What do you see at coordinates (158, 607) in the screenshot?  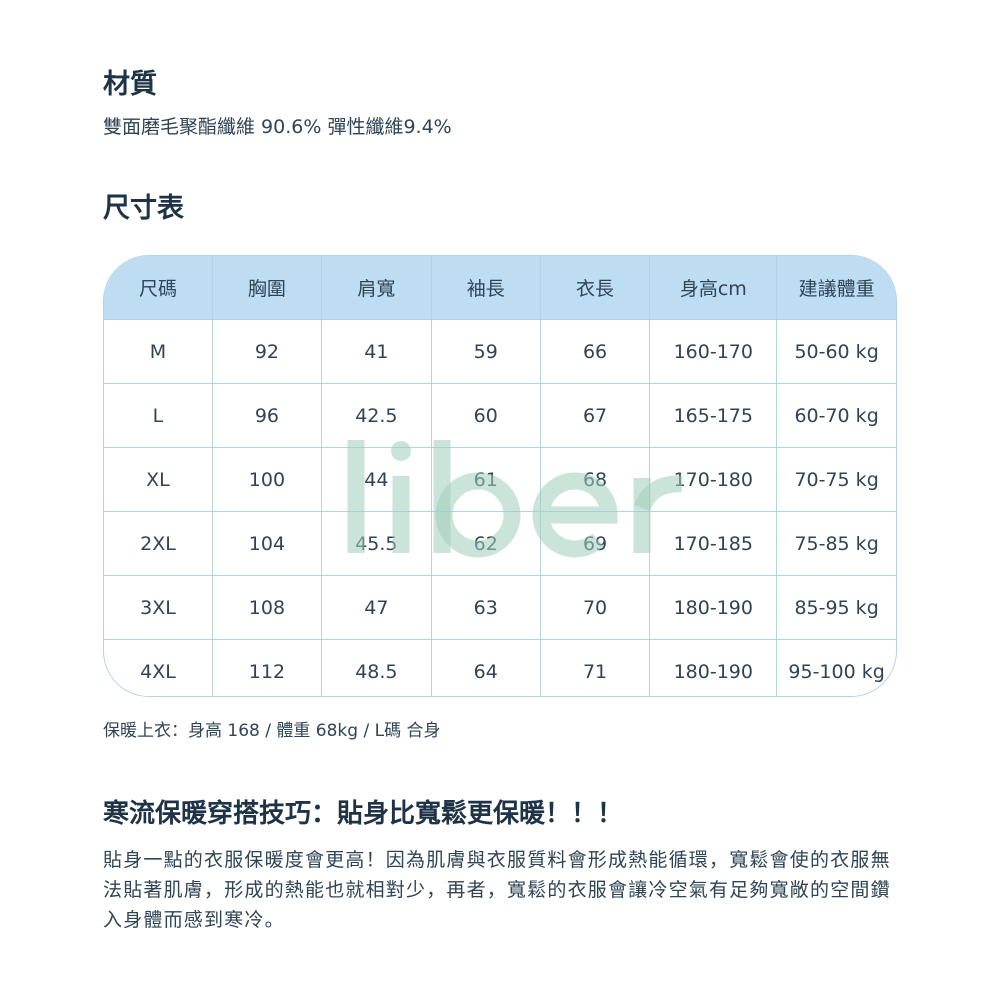 I see `table-cell: 3XL` at bounding box center [158, 607].